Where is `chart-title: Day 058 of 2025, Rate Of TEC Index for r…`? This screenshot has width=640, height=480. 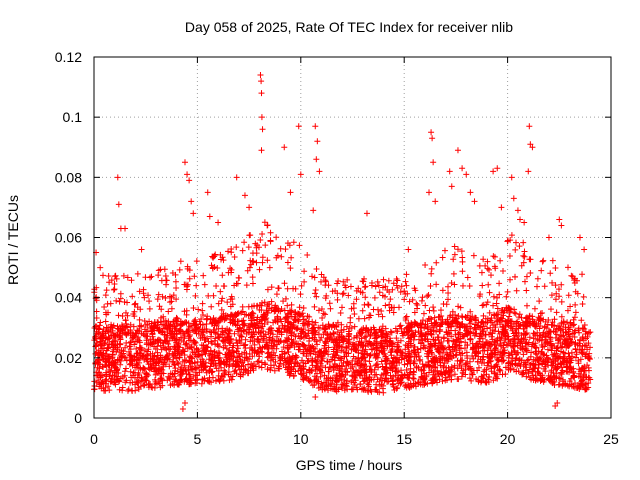 chart-title: Day 058 of 2025, Rate Of TEC Index for r… is located at coordinates (349, 27).